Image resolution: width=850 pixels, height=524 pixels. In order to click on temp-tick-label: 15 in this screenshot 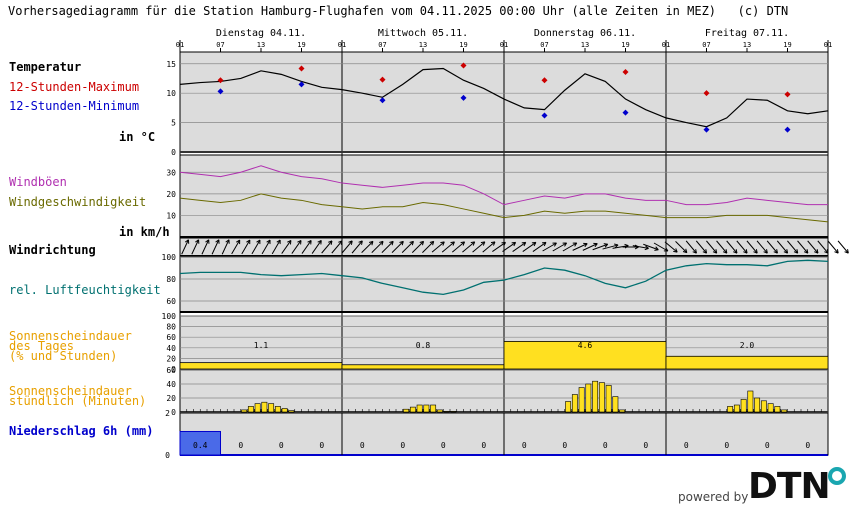, I will do `click(171, 64)`.